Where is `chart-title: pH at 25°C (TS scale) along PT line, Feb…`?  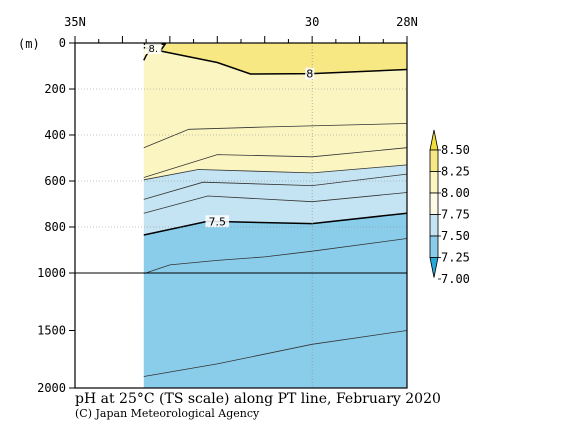
chart-title: pH at 25°C (TS scale) along PT line, Feb… is located at coordinates (258, 399).